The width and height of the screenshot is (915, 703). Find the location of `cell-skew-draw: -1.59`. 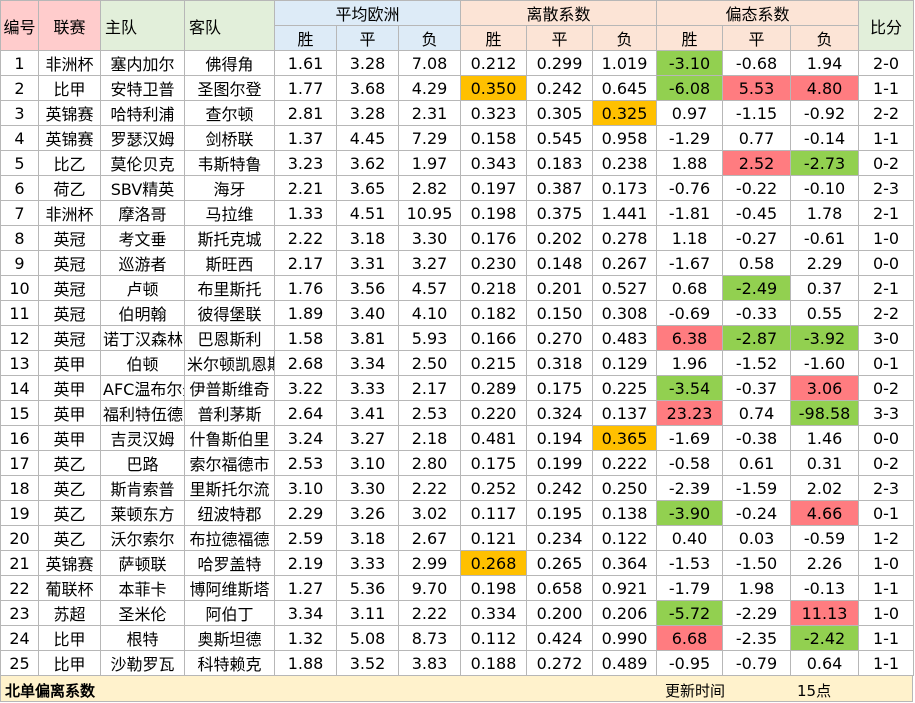

cell-skew-draw: -1.59 is located at coordinates (757, 488).